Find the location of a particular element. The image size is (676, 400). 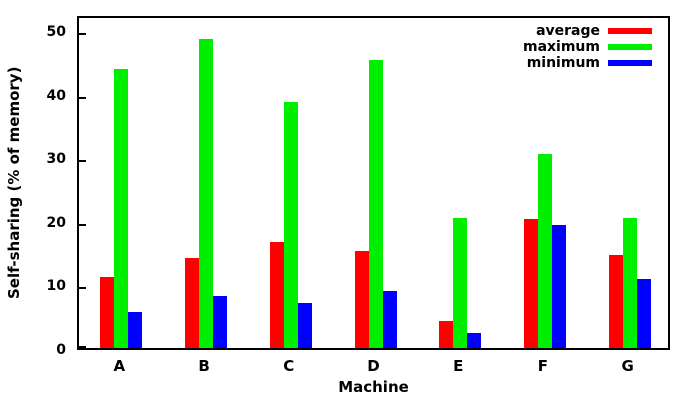

y-tick-label: 30 is located at coordinates (56, 159).